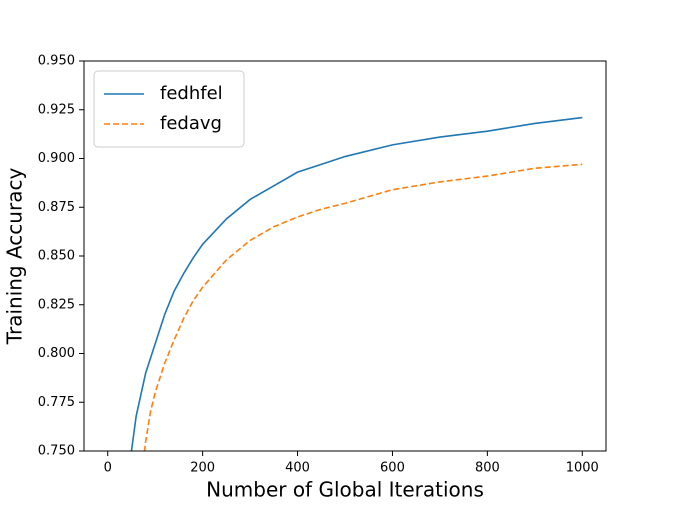 This screenshot has width=675, height=507. What do you see at coordinates (56, 353) in the screenshot?
I see `y-tick-label: 0.800` at bounding box center [56, 353].